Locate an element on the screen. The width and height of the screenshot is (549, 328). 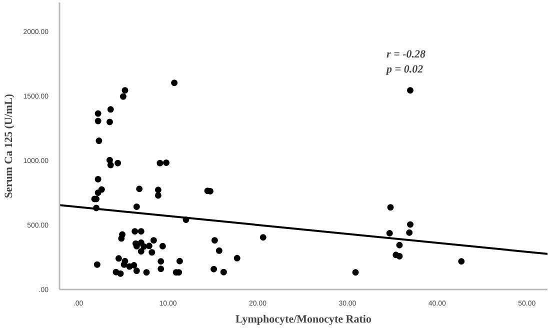
annotation: p = 0.02 is located at coordinates (405, 69).